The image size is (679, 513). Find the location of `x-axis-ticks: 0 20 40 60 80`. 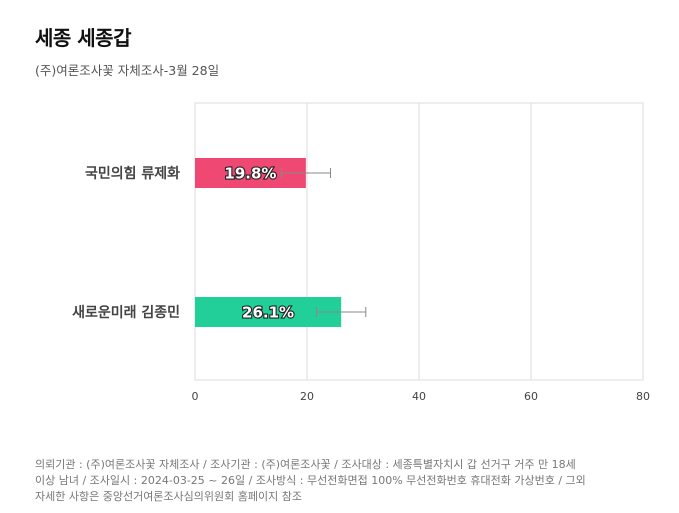

x-axis-ticks: 0 20 40 60 80 is located at coordinates (421, 396).